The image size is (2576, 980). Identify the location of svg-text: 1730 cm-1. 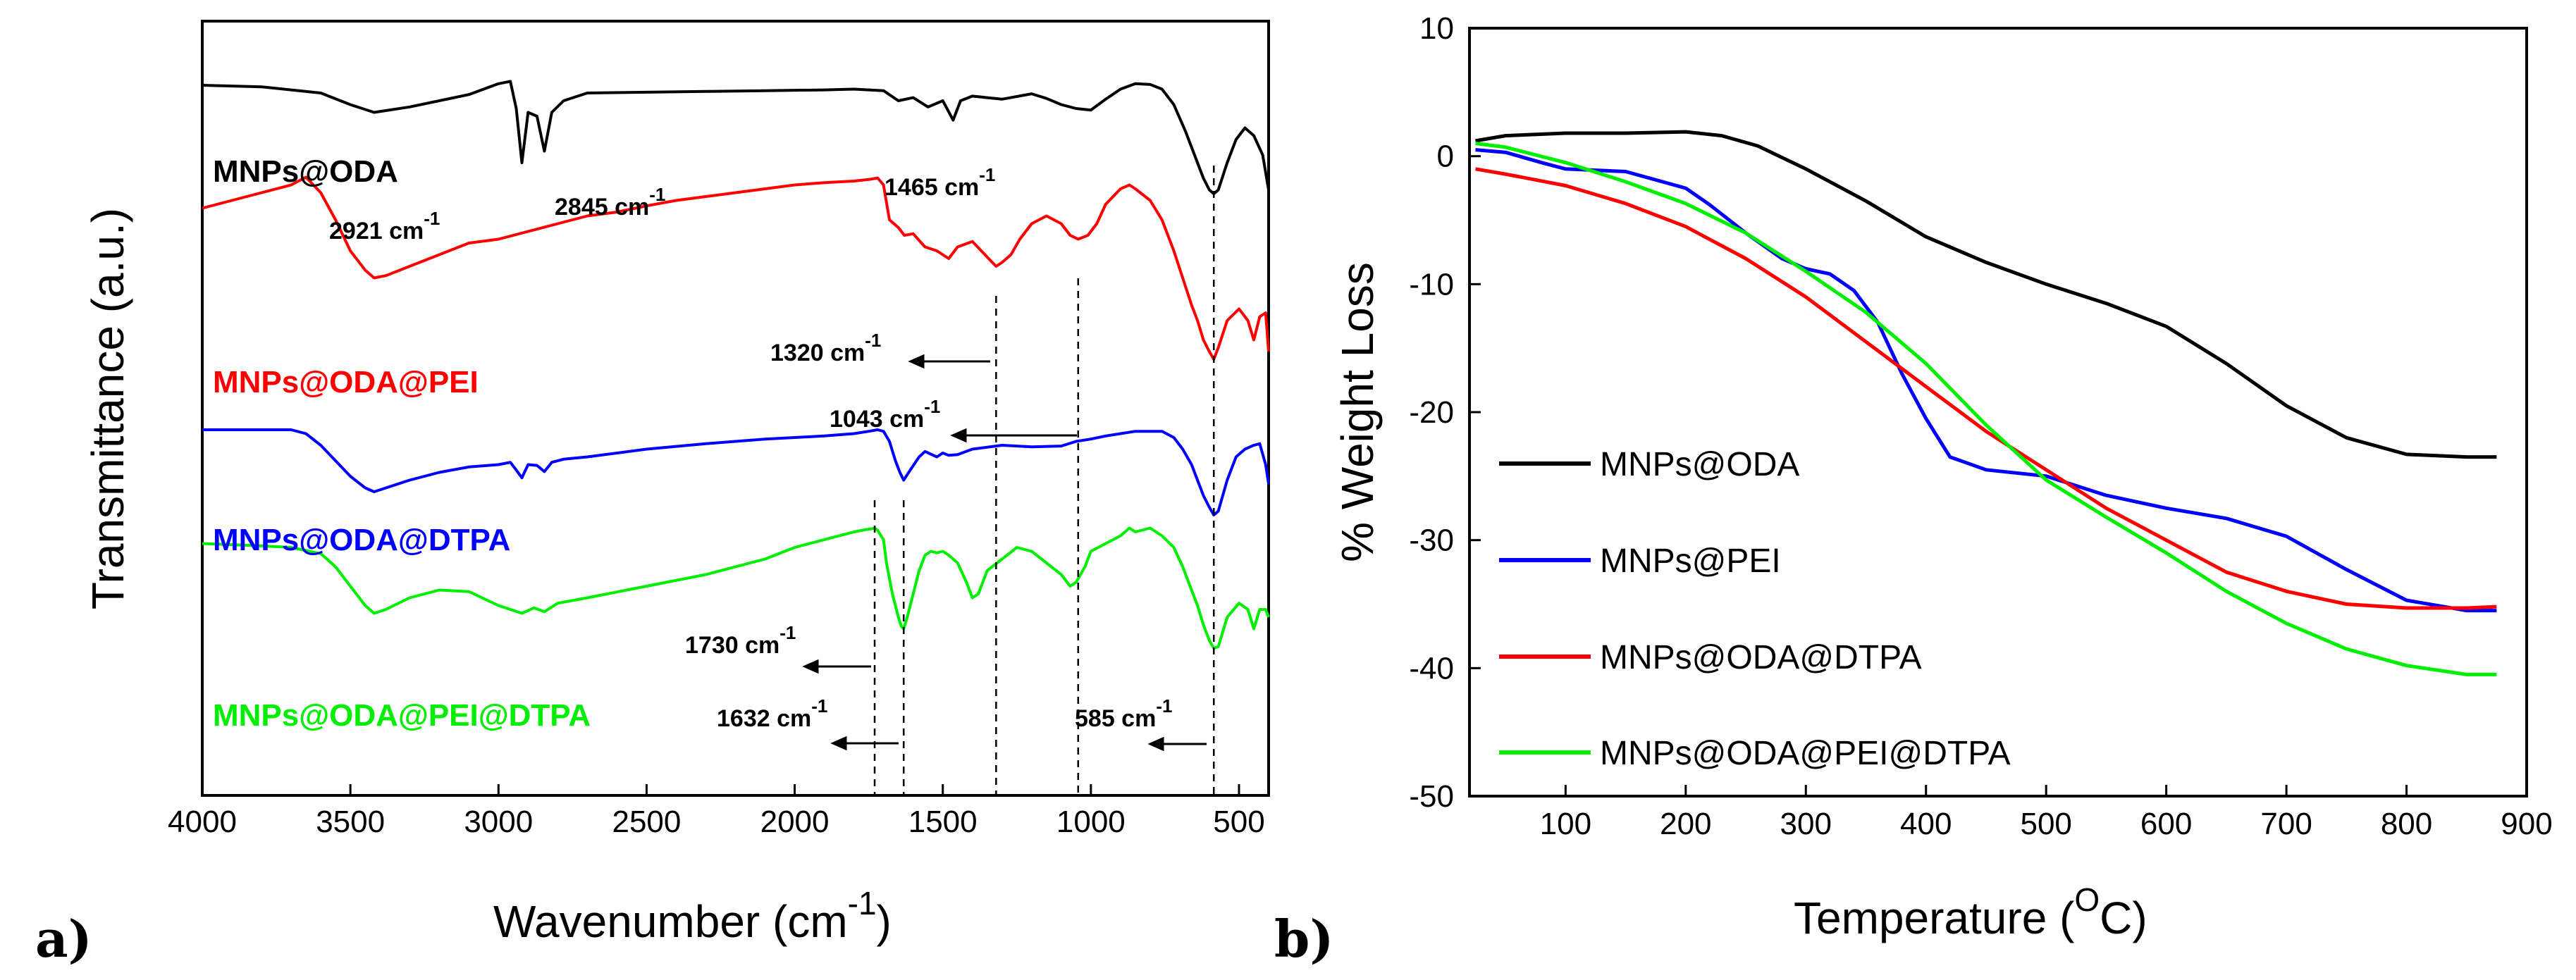
(741, 640).